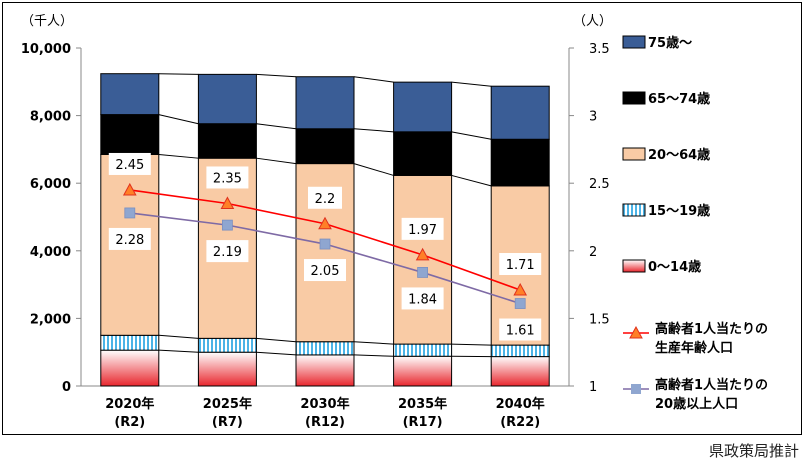 Image resolution: width=811 pixels, height=468 pixels. I want to click on right-axis-unit: （人）, so click(592, 21).